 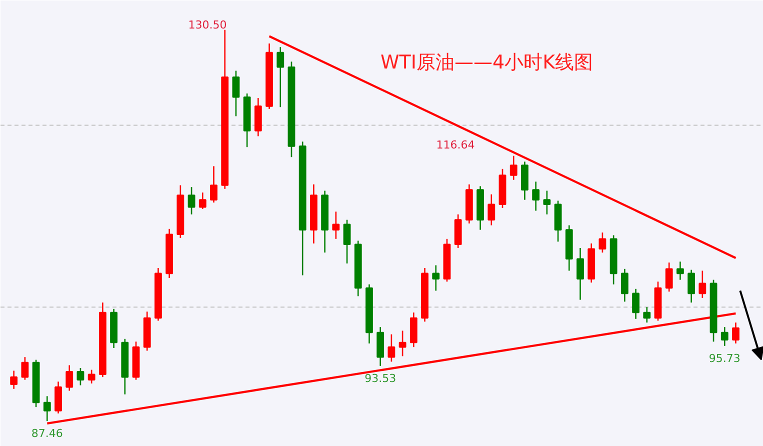 What do you see at coordinates (455, 145) in the screenshot?
I see `annotation: 116.64` at bounding box center [455, 145].